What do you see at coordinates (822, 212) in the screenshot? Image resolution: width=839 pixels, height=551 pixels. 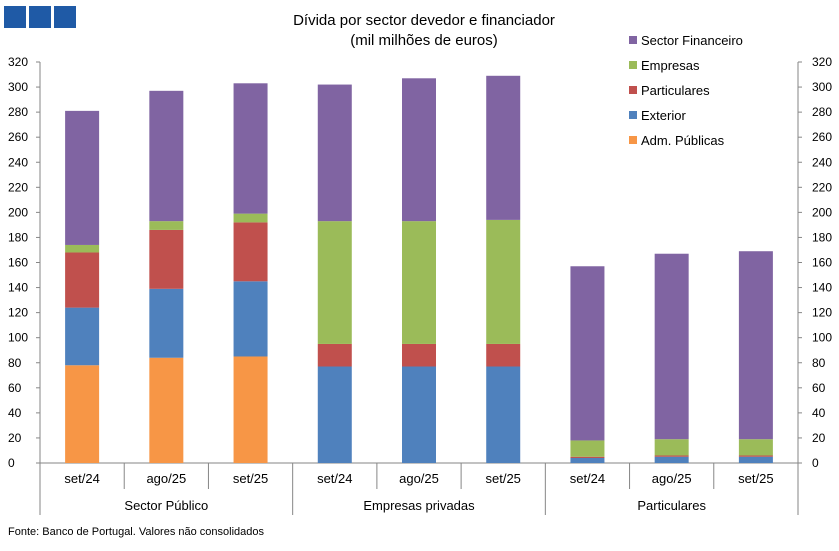 I see `y-tick-label-right: 200` at bounding box center [822, 212].